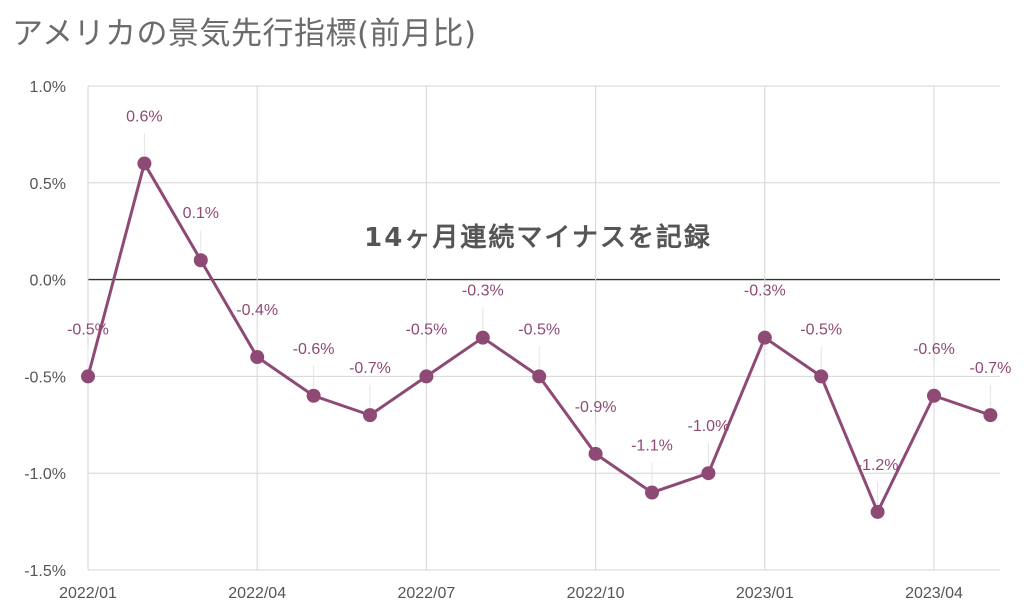 This screenshot has height=616, width=1024. What do you see at coordinates (48, 281) in the screenshot?
I see `y-tick-label: 0.0%` at bounding box center [48, 281].